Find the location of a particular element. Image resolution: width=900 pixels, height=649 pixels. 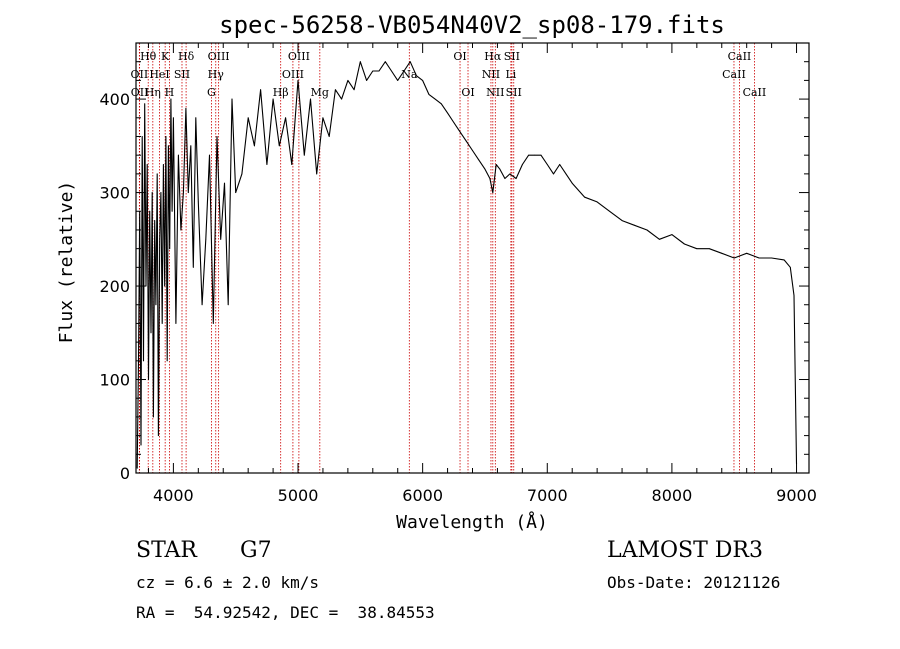

line-label-16: Na is located at coordinates (409, 74).